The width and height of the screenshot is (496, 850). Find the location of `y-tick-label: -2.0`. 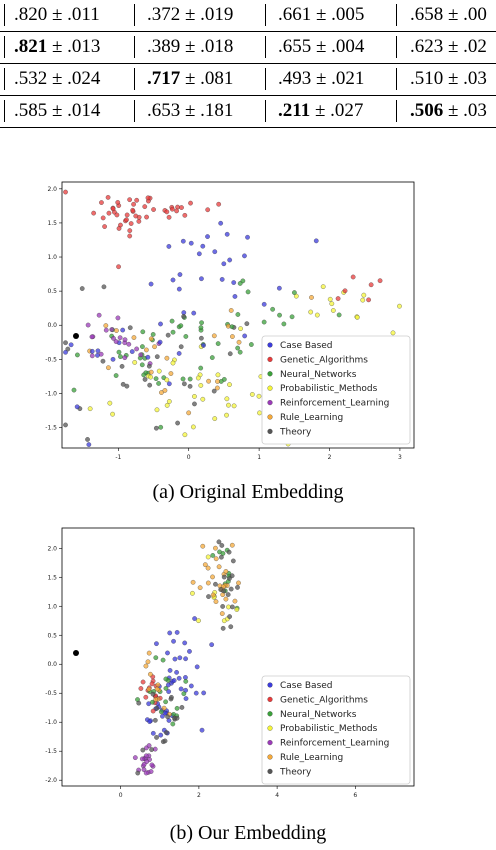

y-tick-label: -2.0 is located at coordinates (51, 780).